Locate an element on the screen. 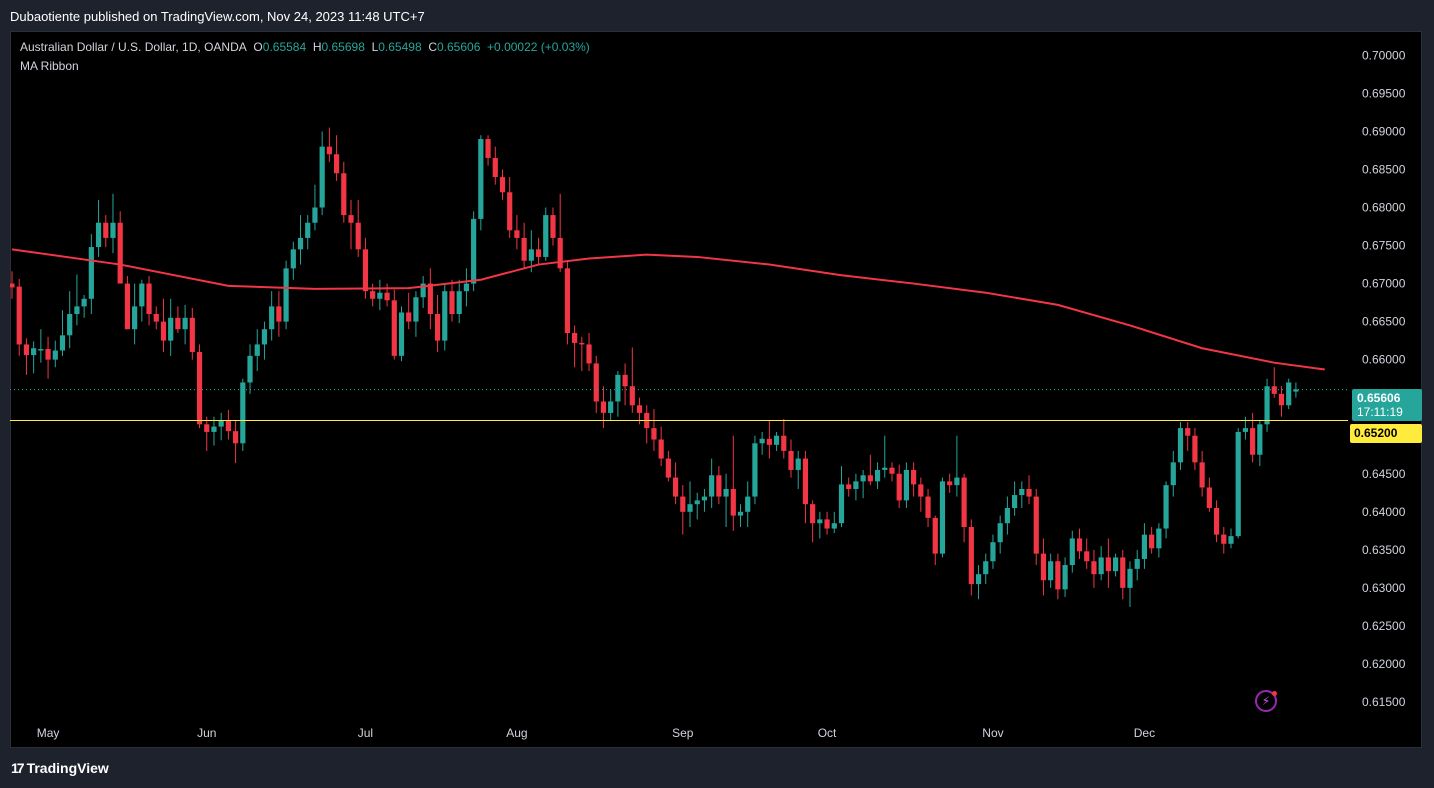  price-tick-label: 0.68500 is located at coordinates (1384, 169).